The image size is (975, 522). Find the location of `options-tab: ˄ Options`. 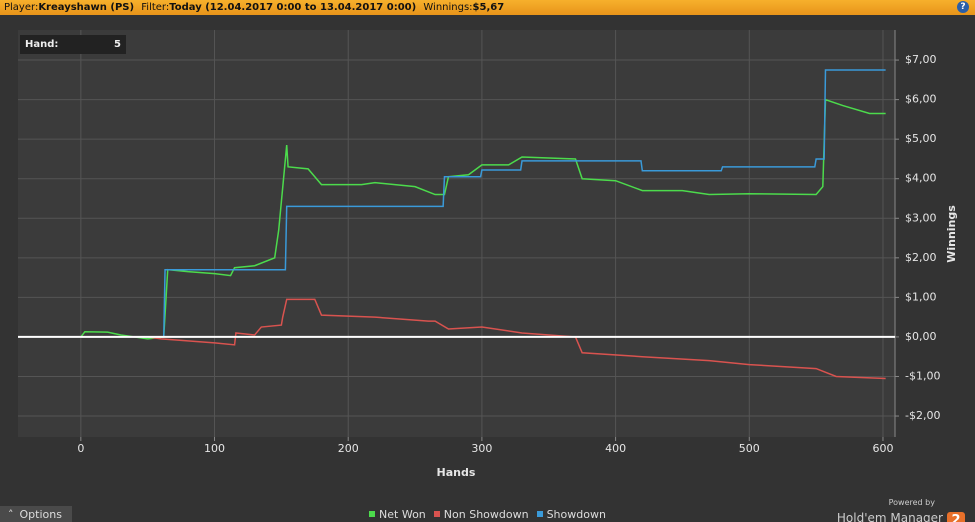

options-tab: ˄ Options is located at coordinates (36, 514).